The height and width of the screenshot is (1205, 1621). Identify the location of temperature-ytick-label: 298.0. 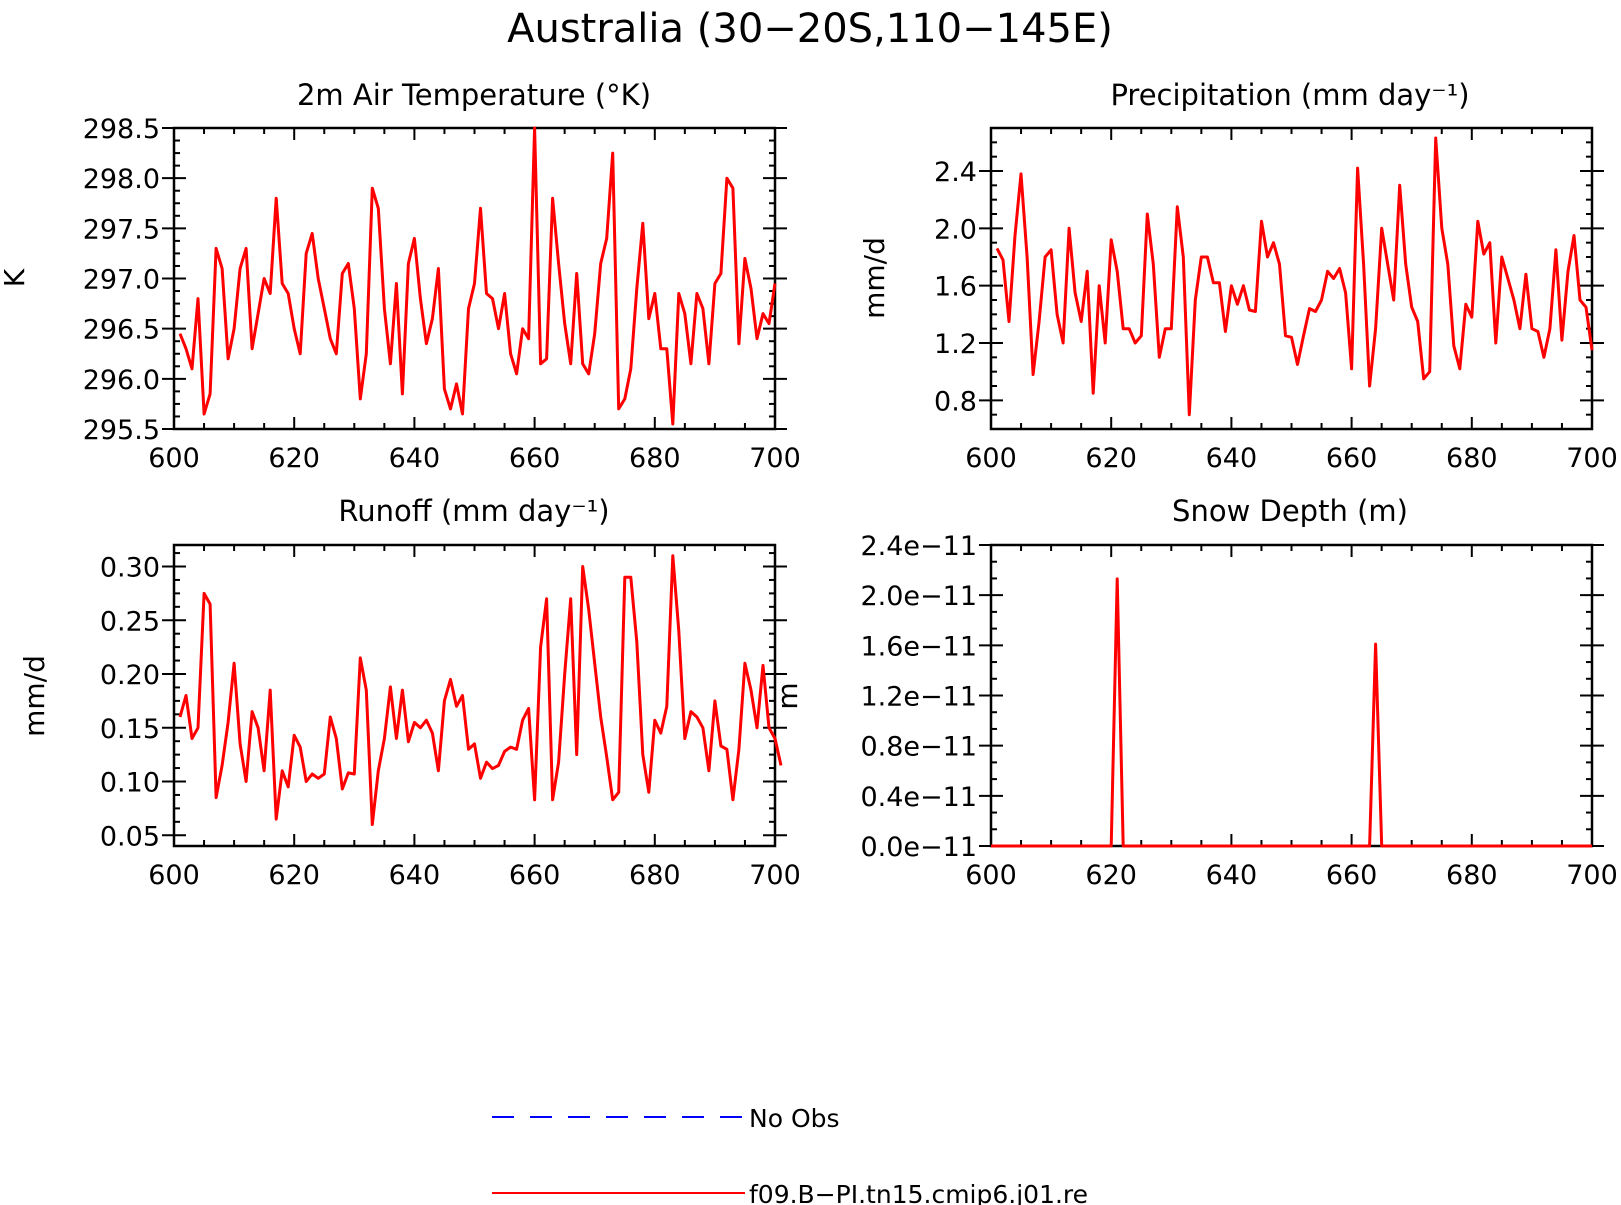
(121, 179).